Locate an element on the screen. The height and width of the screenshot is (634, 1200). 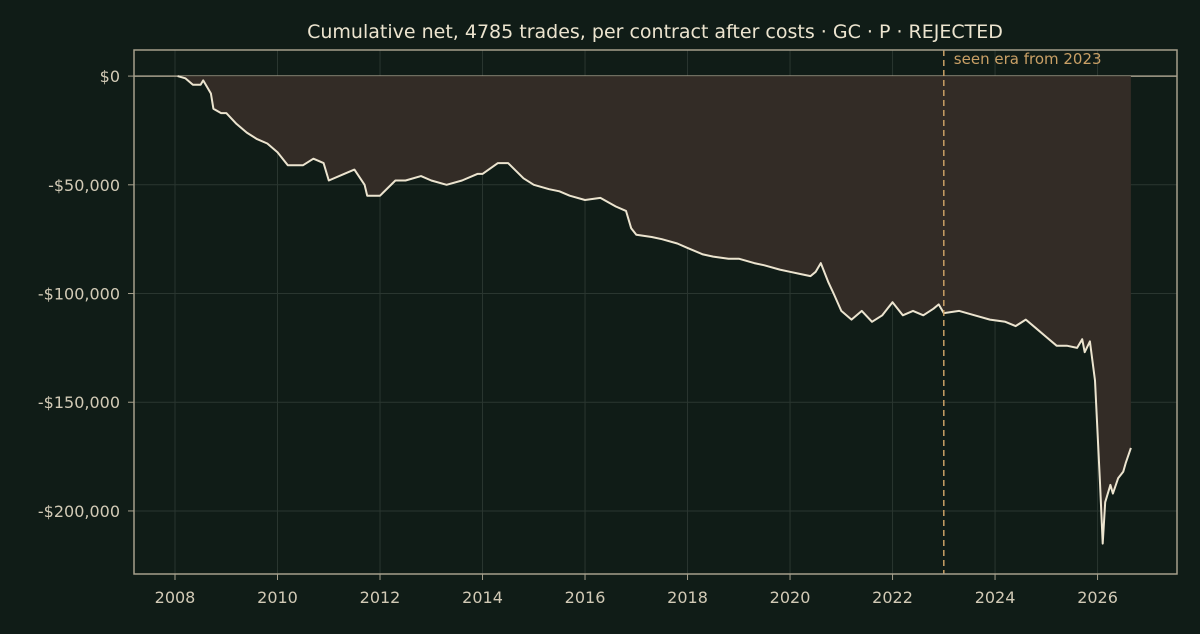
y-tick-label: -$100,000 is located at coordinates (79, 294).